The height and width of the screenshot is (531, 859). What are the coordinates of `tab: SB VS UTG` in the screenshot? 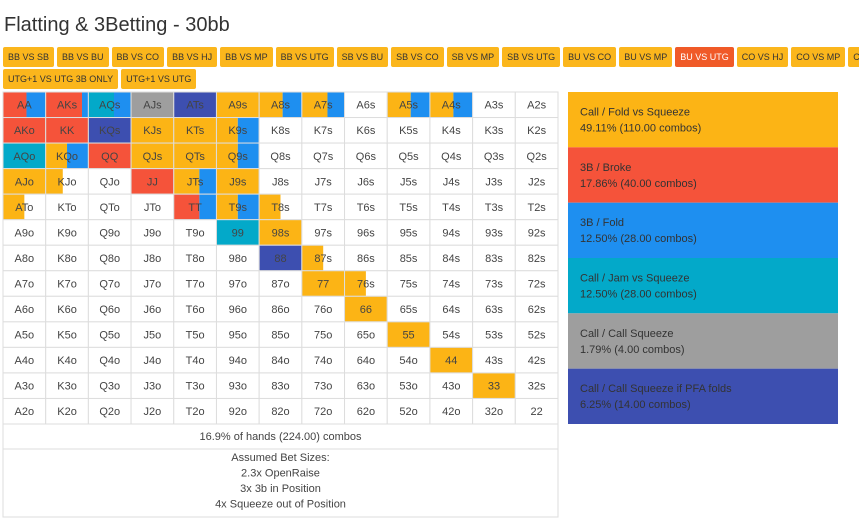 It's located at (531, 57).